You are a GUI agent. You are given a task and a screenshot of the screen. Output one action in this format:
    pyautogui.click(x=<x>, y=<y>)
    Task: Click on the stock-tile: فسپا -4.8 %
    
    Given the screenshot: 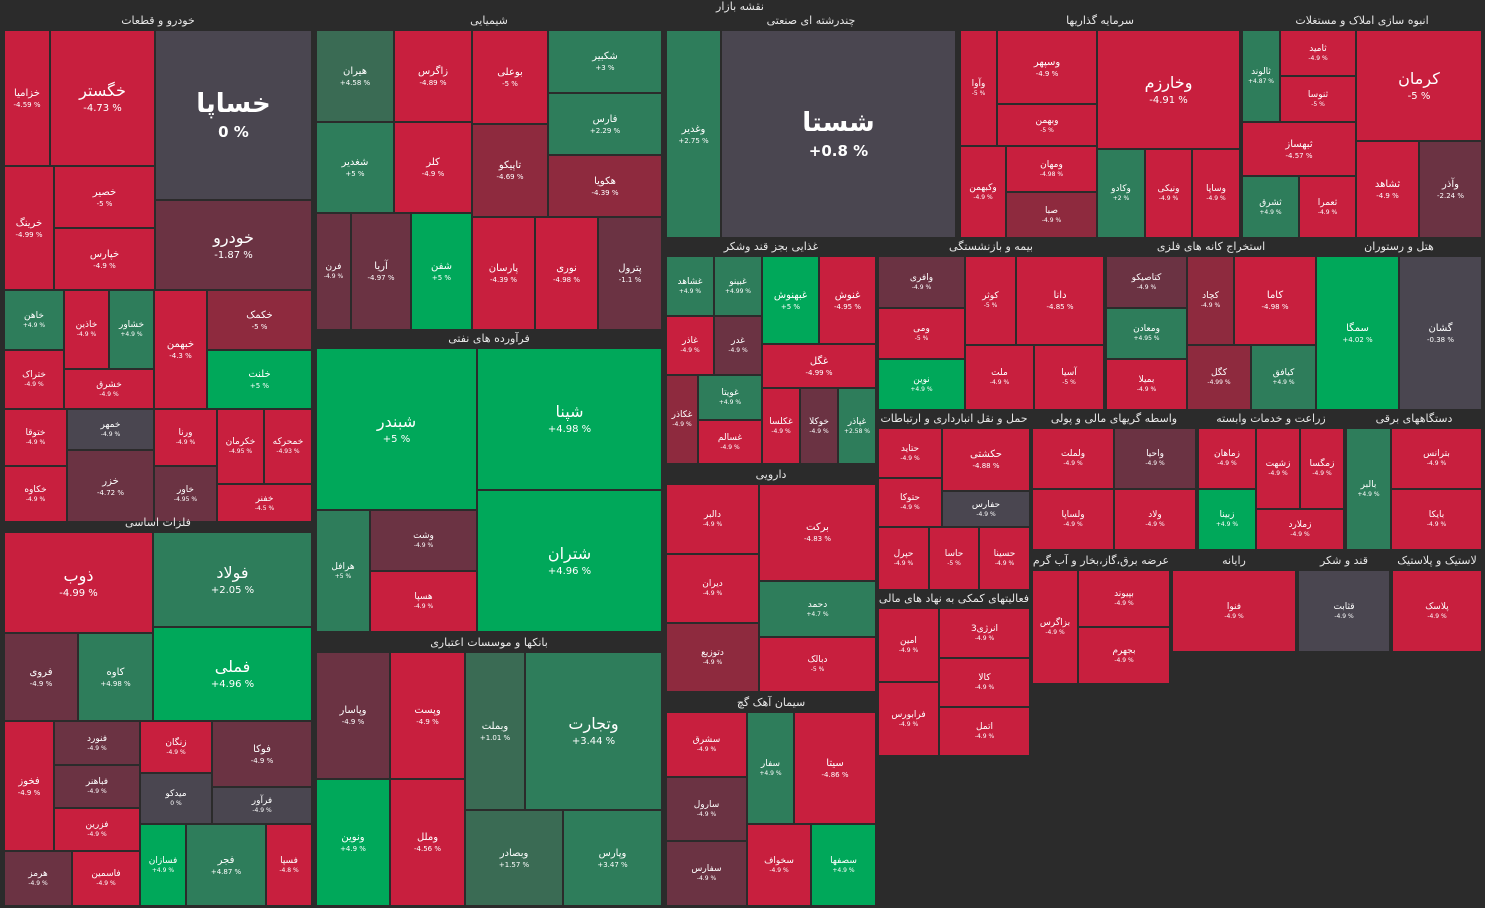 What is the action you would take?
    pyautogui.click(x=289, y=865)
    